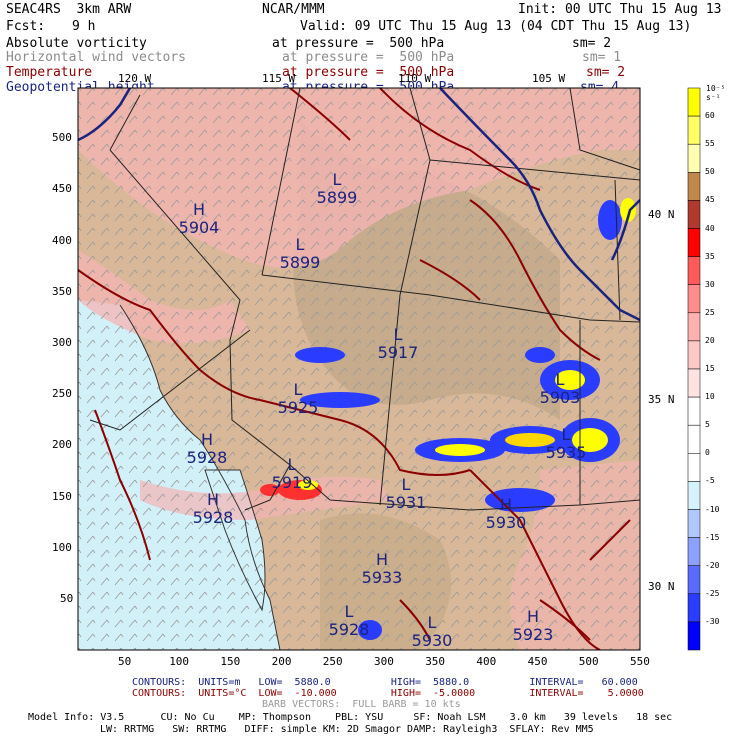 Image resolution: width=740 pixels, height=740 pixels. I want to click on colorbar-level-label: 0, so click(707, 453).